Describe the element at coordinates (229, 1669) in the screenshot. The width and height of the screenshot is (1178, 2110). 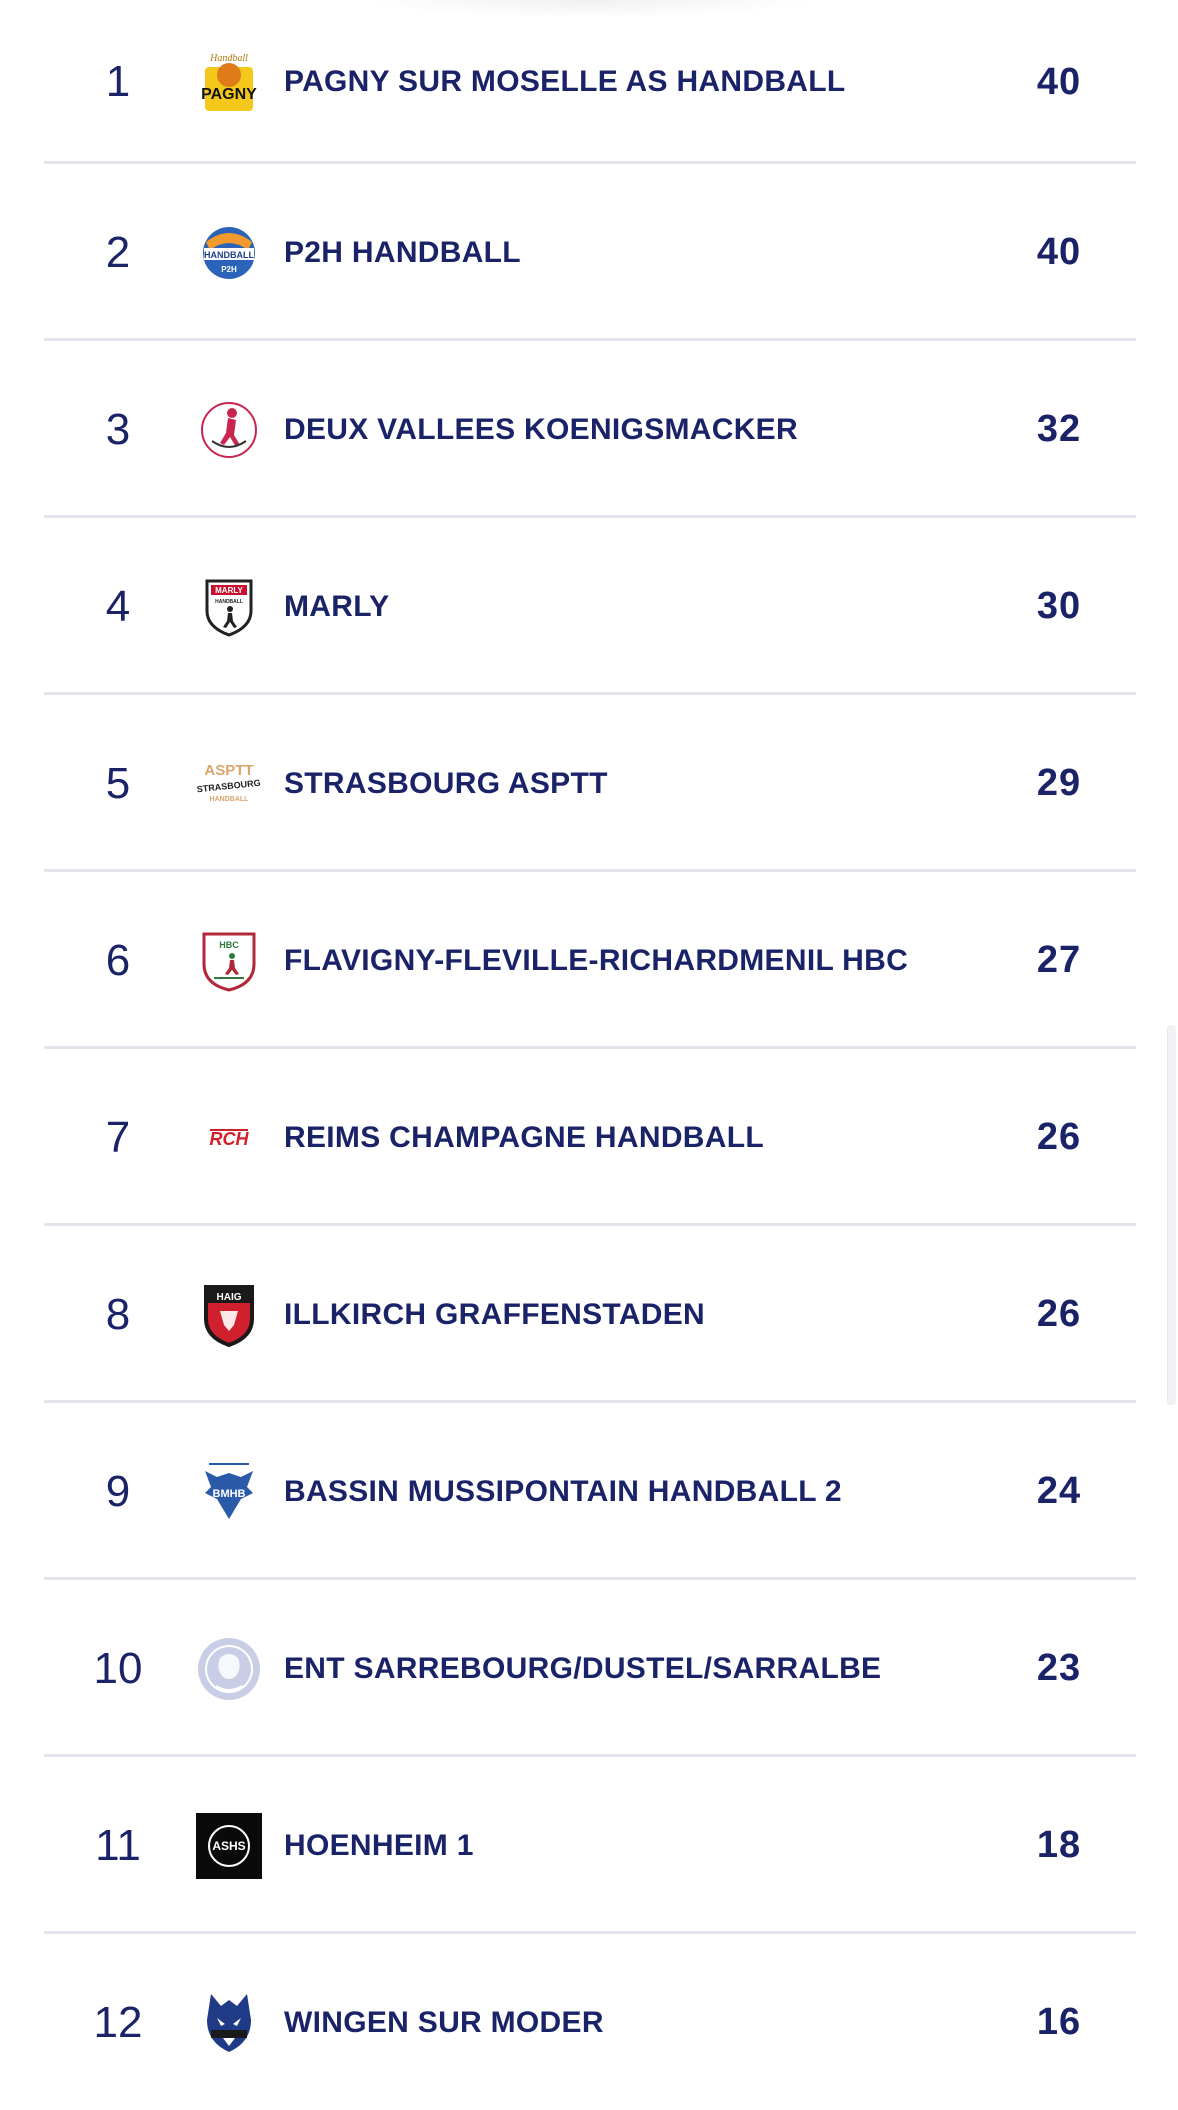
I see `sarrebourg-logo-icon` at that location.